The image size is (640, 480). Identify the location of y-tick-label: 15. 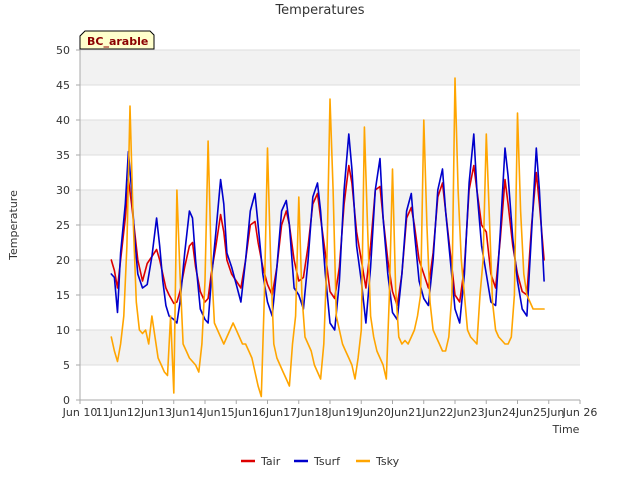
(63, 295).